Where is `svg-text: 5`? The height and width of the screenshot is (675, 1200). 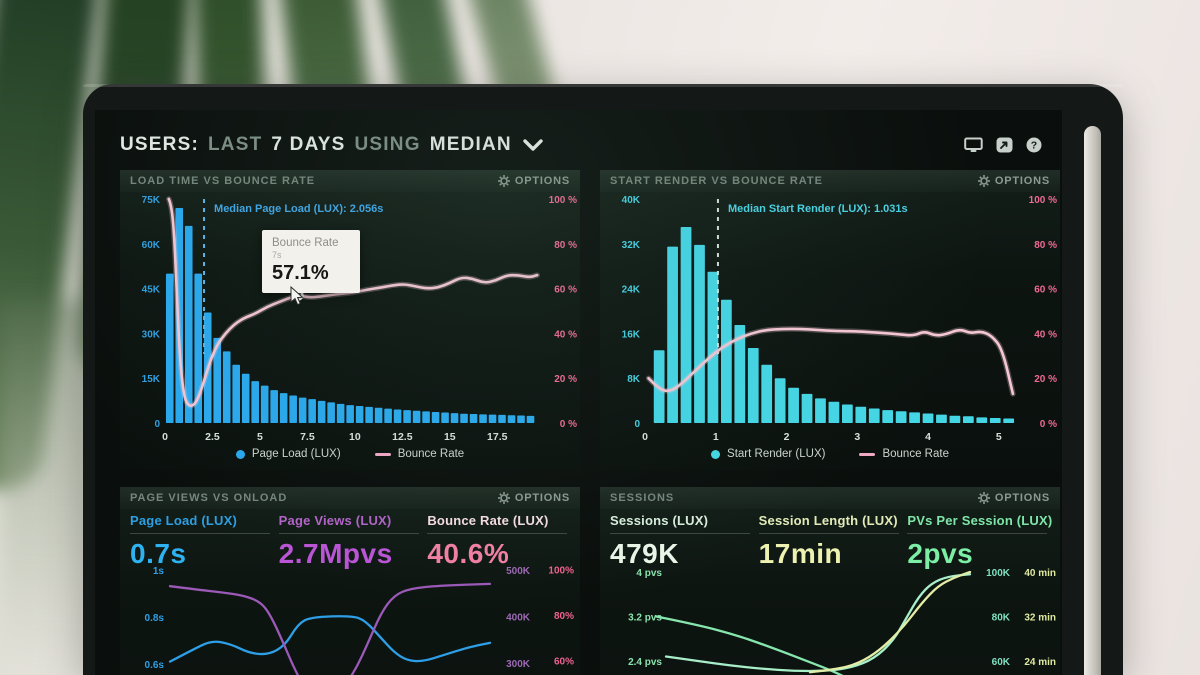 svg-text: 5 is located at coordinates (260, 437).